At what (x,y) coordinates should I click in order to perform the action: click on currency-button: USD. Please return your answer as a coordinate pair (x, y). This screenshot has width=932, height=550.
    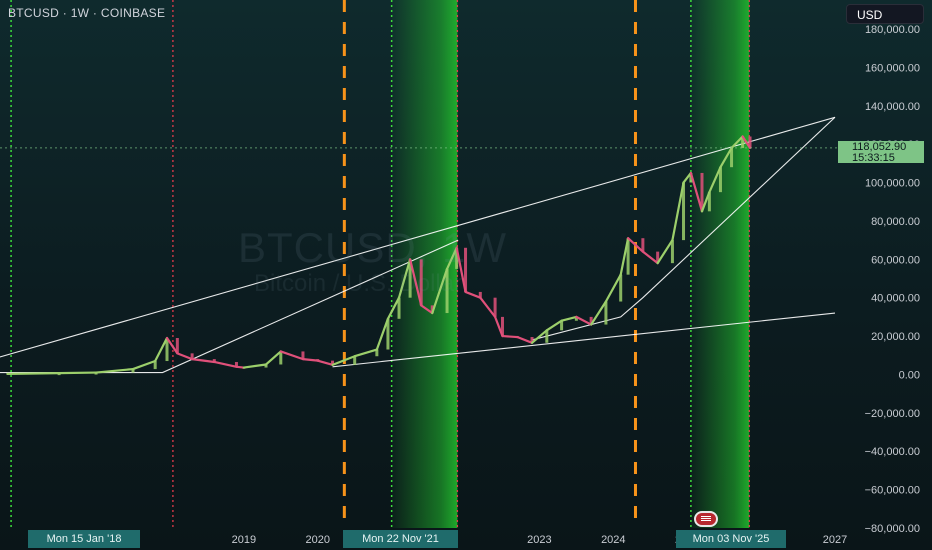
    Looking at the image, I should click on (885, 14).